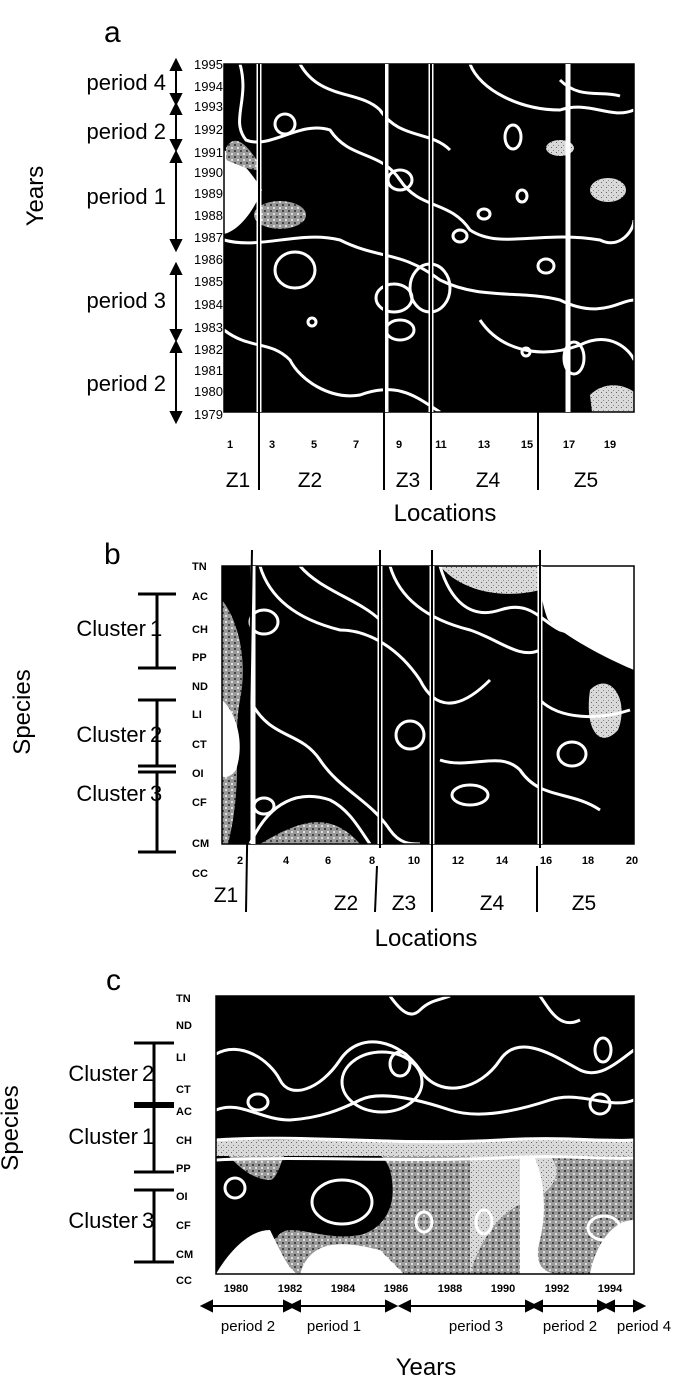 The width and height of the screenshot is (681, 1384). What do you see at coordinates (208, 414) in the screenshot?
I see `year-tick: 1979` at bounding box center [208, 414].